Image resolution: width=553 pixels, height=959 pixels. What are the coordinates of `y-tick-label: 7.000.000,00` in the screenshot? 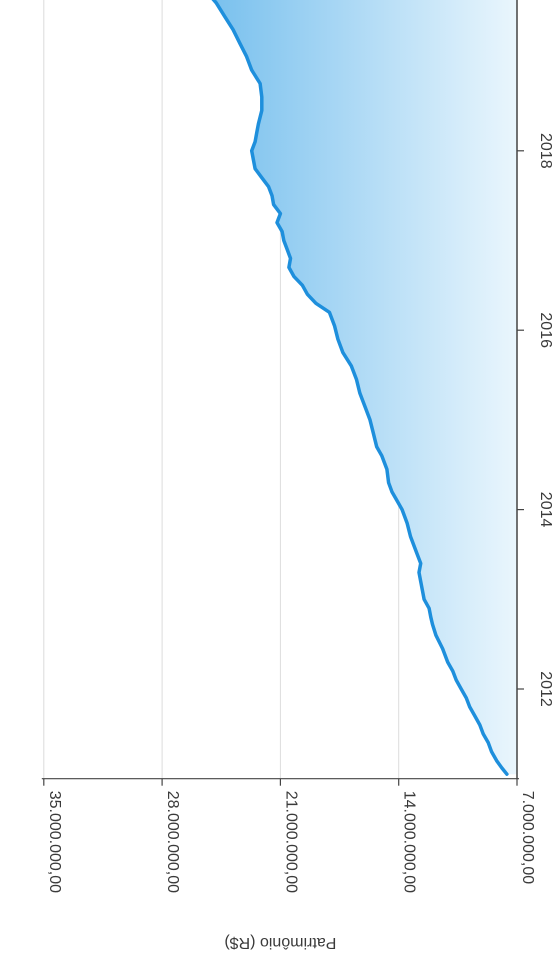 It's located at (527, 838).